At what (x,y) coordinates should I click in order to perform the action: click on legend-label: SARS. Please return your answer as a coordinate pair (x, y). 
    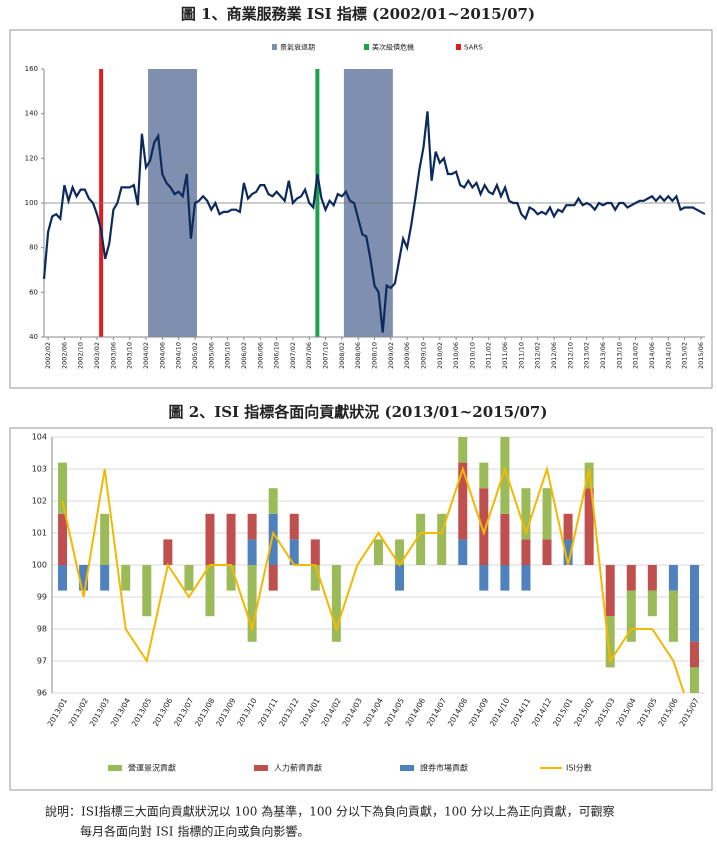
    Looking at the image, I should click on (473, 48).